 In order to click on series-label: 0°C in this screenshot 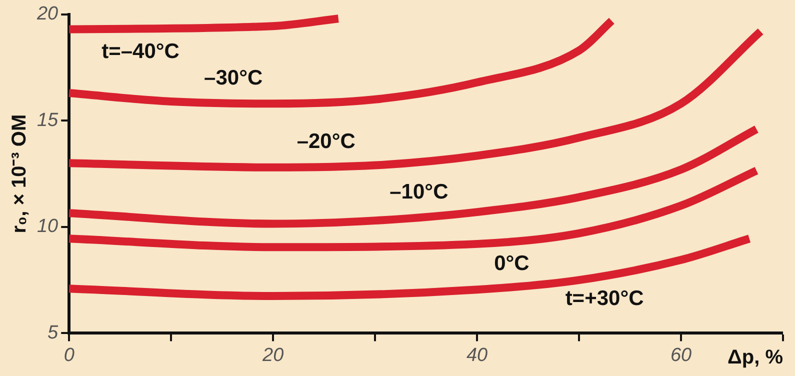, I will do `click(512, 264)`.